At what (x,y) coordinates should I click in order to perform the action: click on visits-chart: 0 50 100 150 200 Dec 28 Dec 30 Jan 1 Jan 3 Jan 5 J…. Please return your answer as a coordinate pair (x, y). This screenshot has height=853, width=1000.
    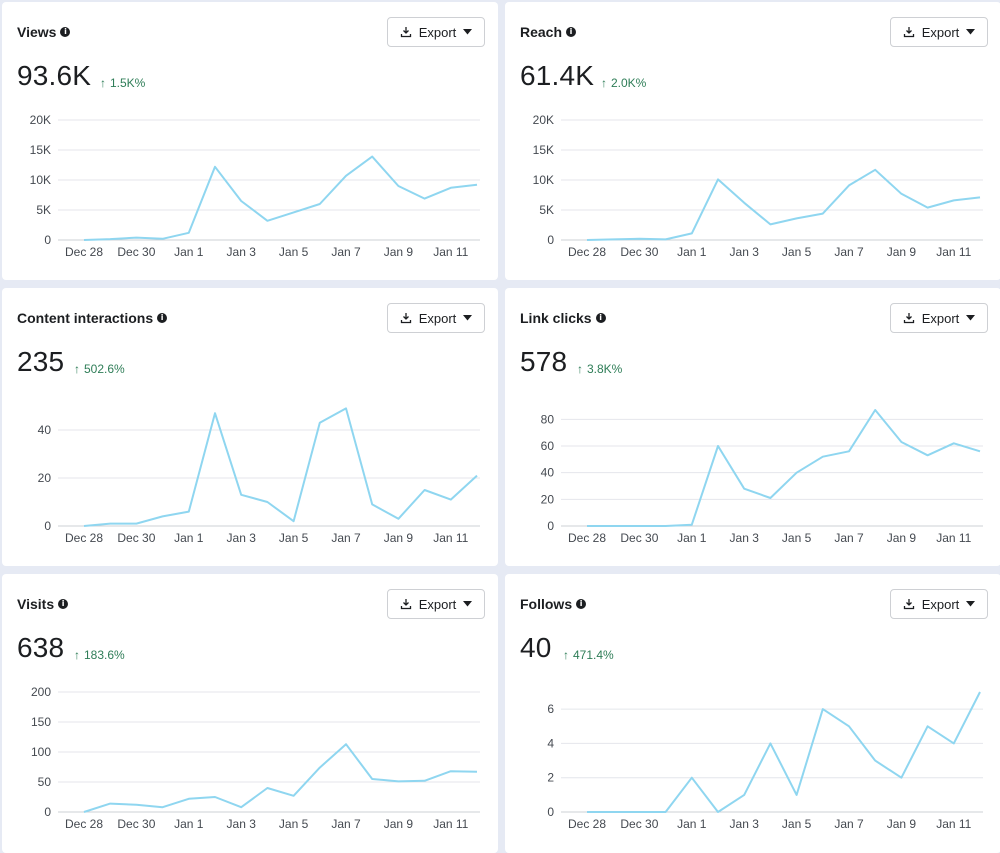
    Looking at the image, I should click on (255, 758).